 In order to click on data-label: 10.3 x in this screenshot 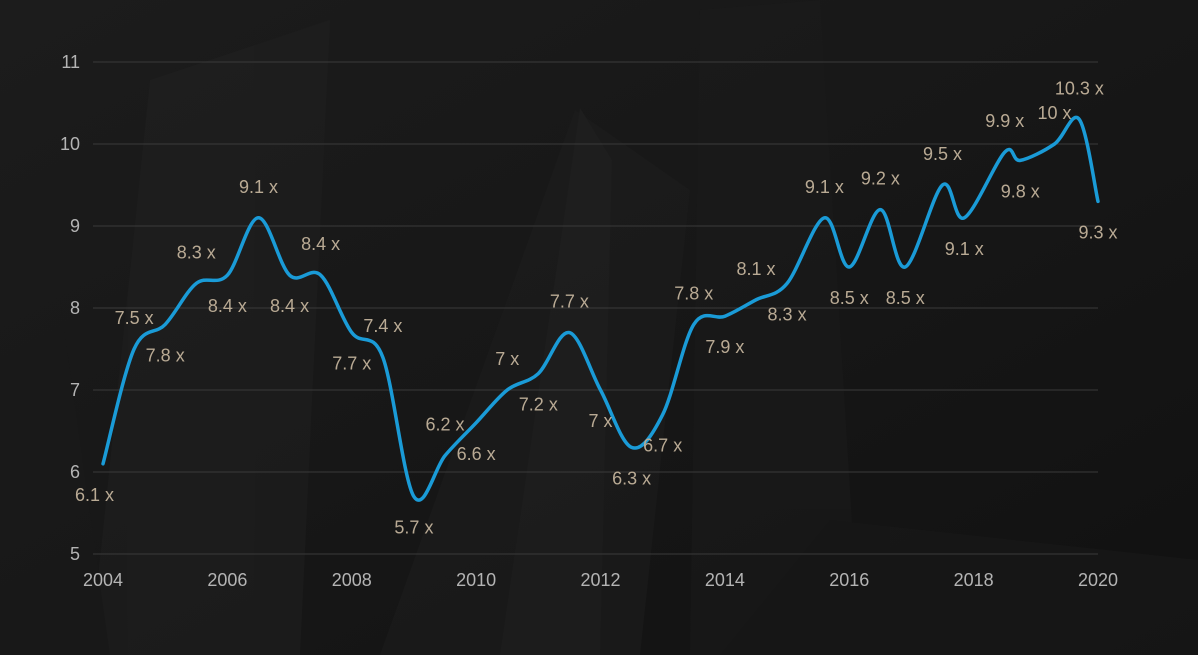, I will do `click(1079, 88)`.